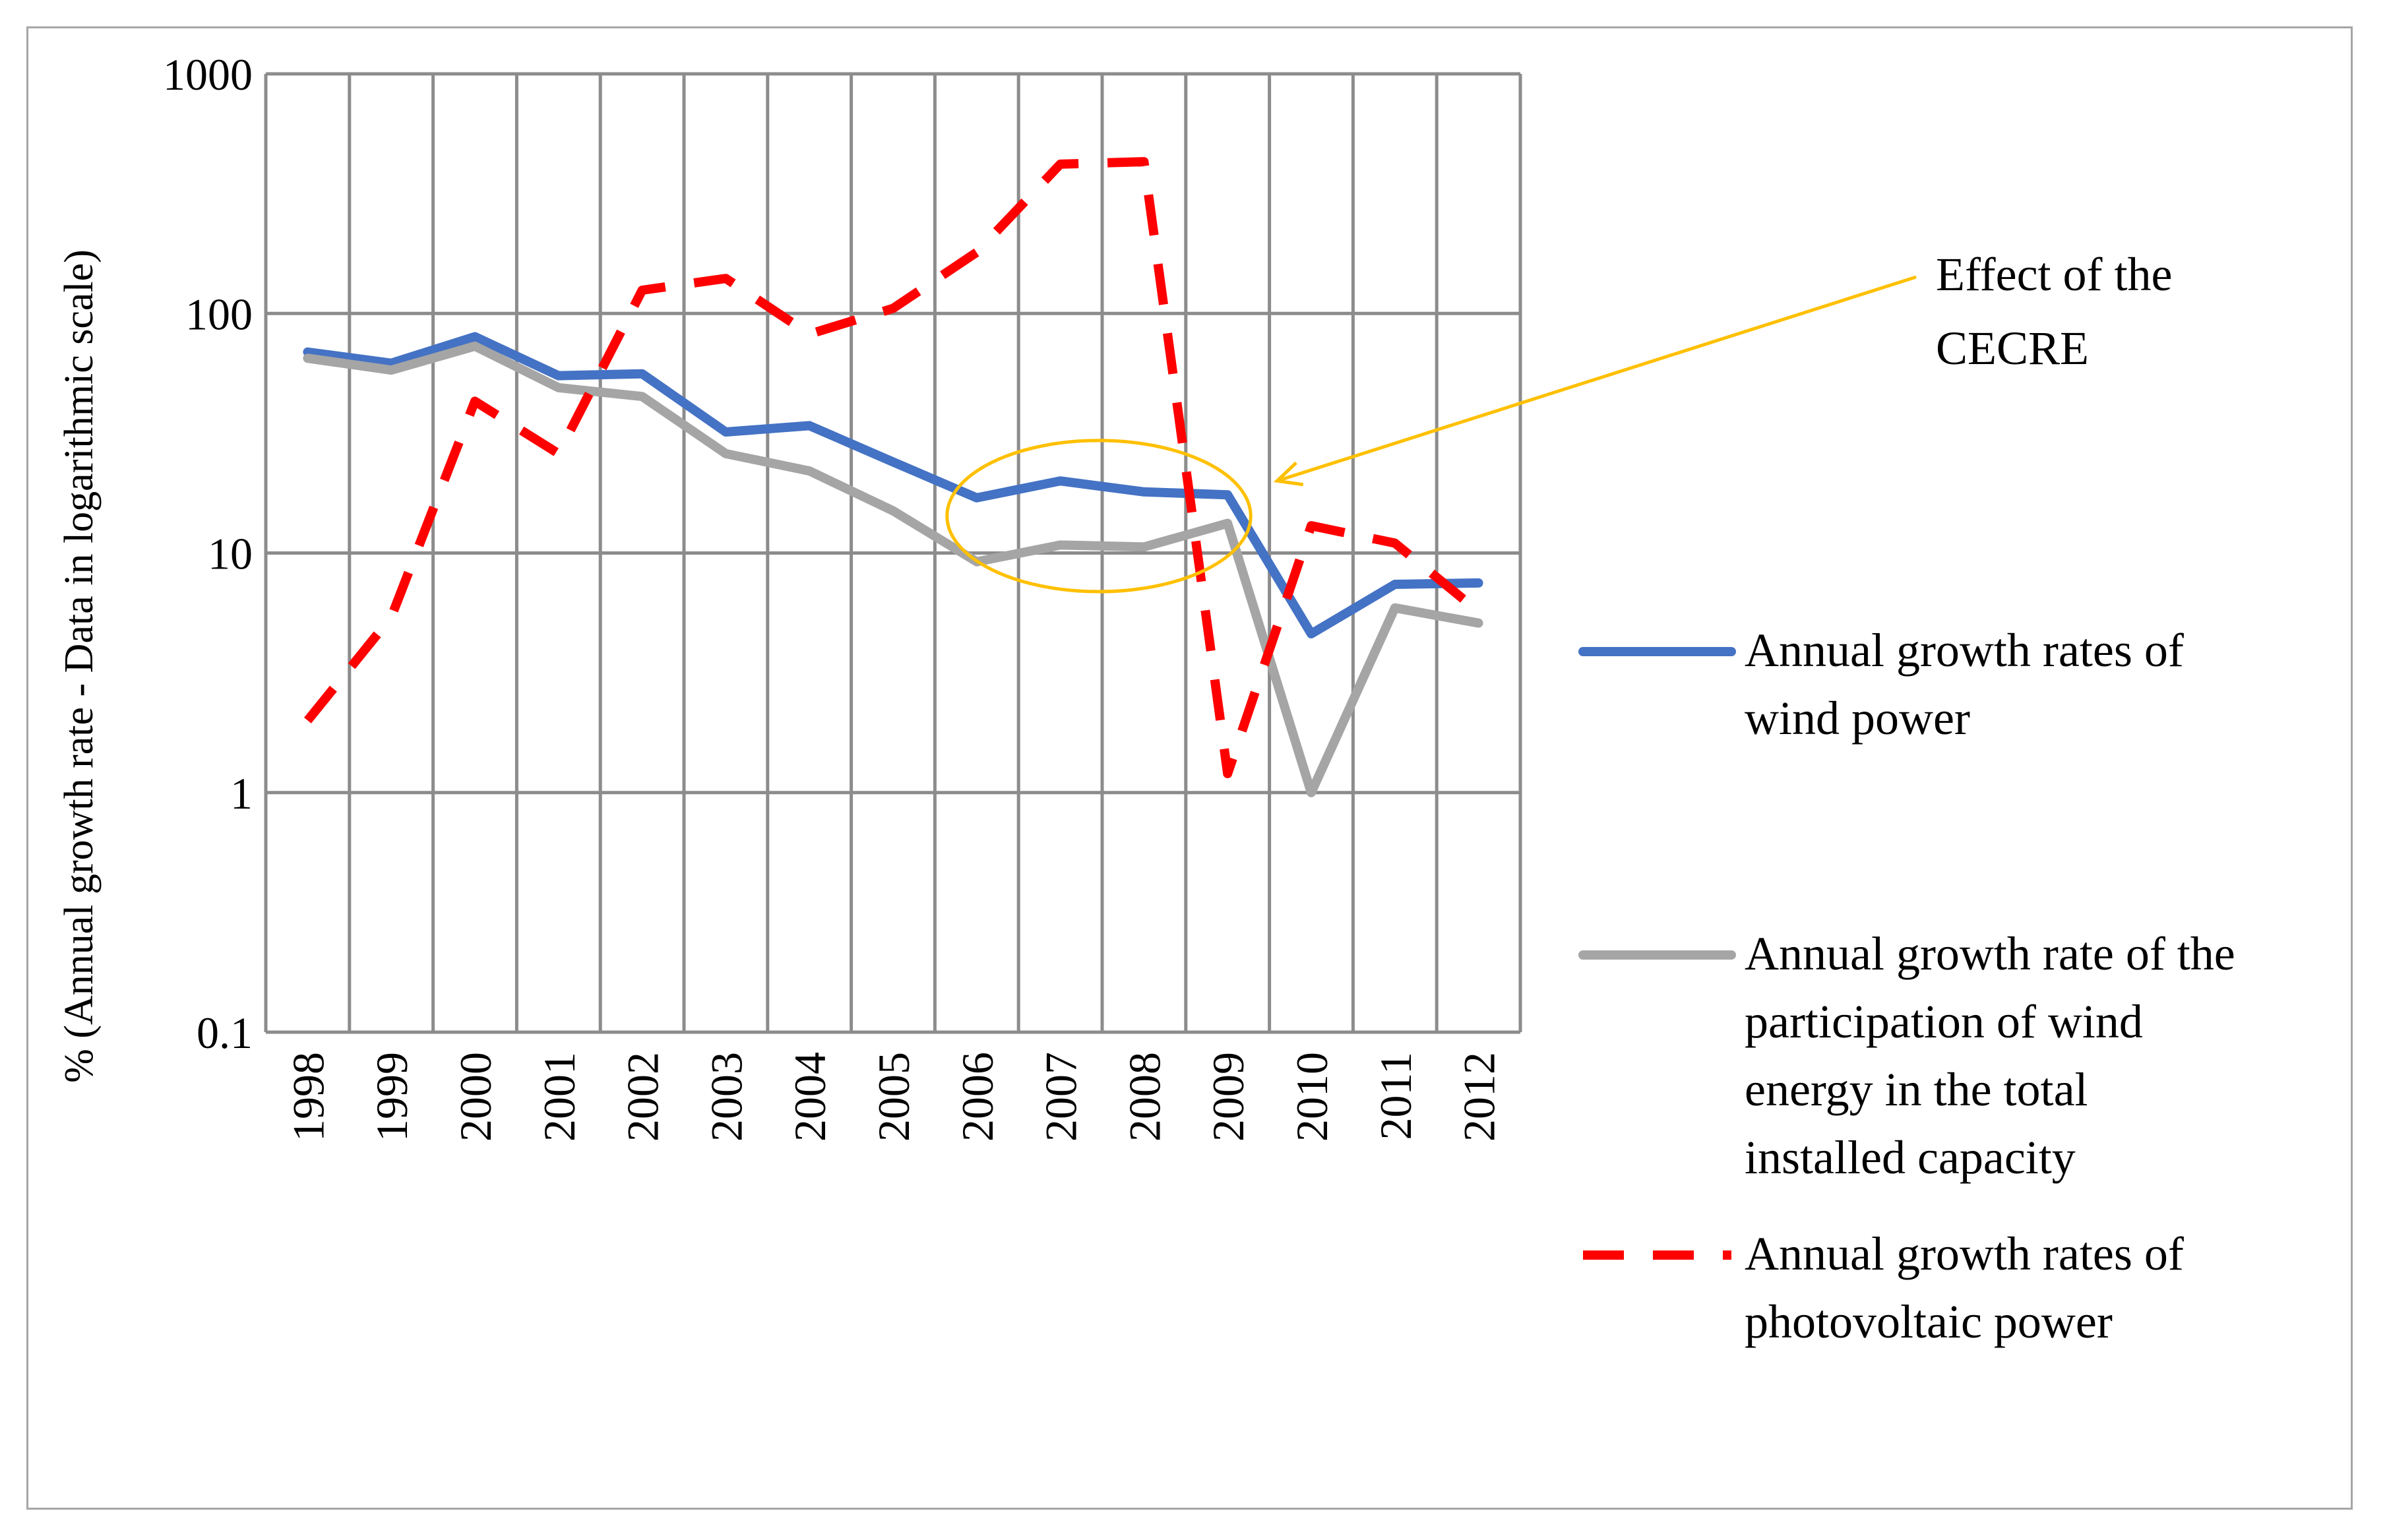  What do you see at coordinates (1099, 516) in the screenshot?
I see `annotation-ellipse` at bounding box center [1099, 516].